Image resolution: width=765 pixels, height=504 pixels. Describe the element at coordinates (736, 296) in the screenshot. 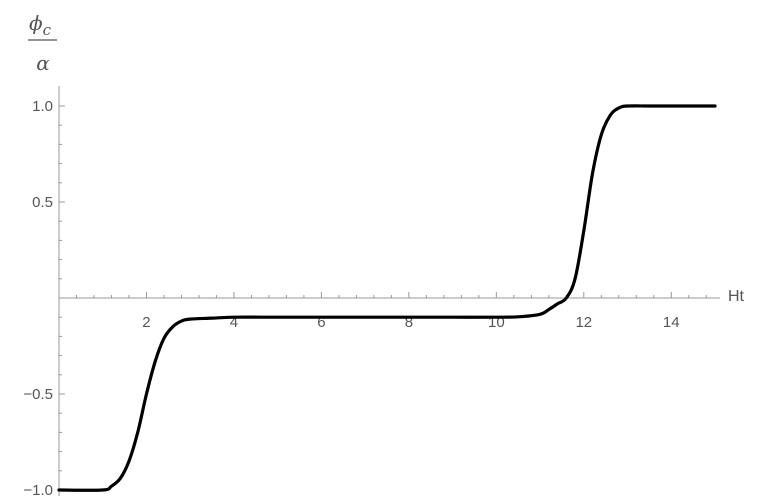

I see `x-axis-label: Ht` at that location.